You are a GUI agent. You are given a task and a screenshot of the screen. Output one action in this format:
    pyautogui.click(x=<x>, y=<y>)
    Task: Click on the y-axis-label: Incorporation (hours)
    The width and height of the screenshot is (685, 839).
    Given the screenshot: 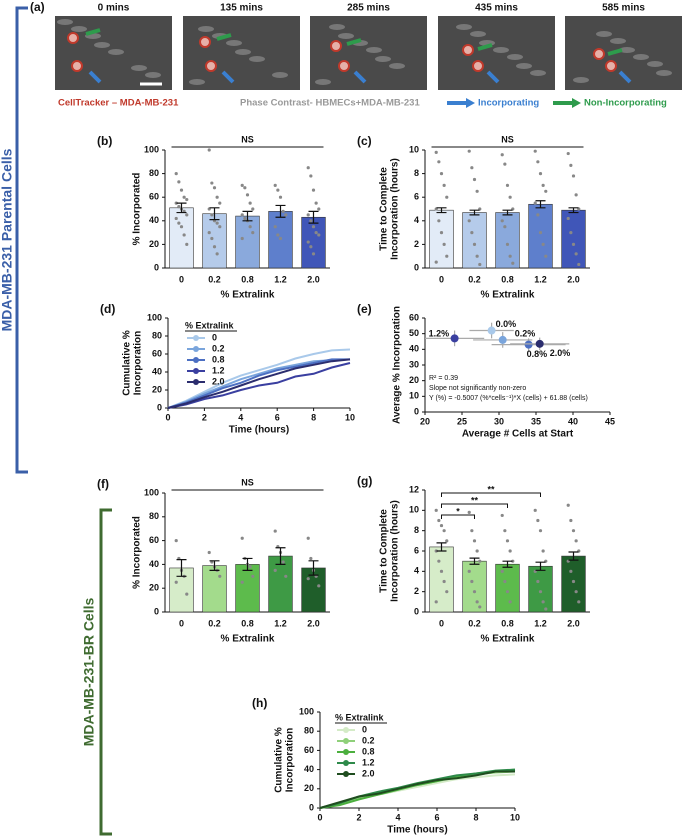 What is the action you would take?
    pyautogui.click(x=395, y=209)
    